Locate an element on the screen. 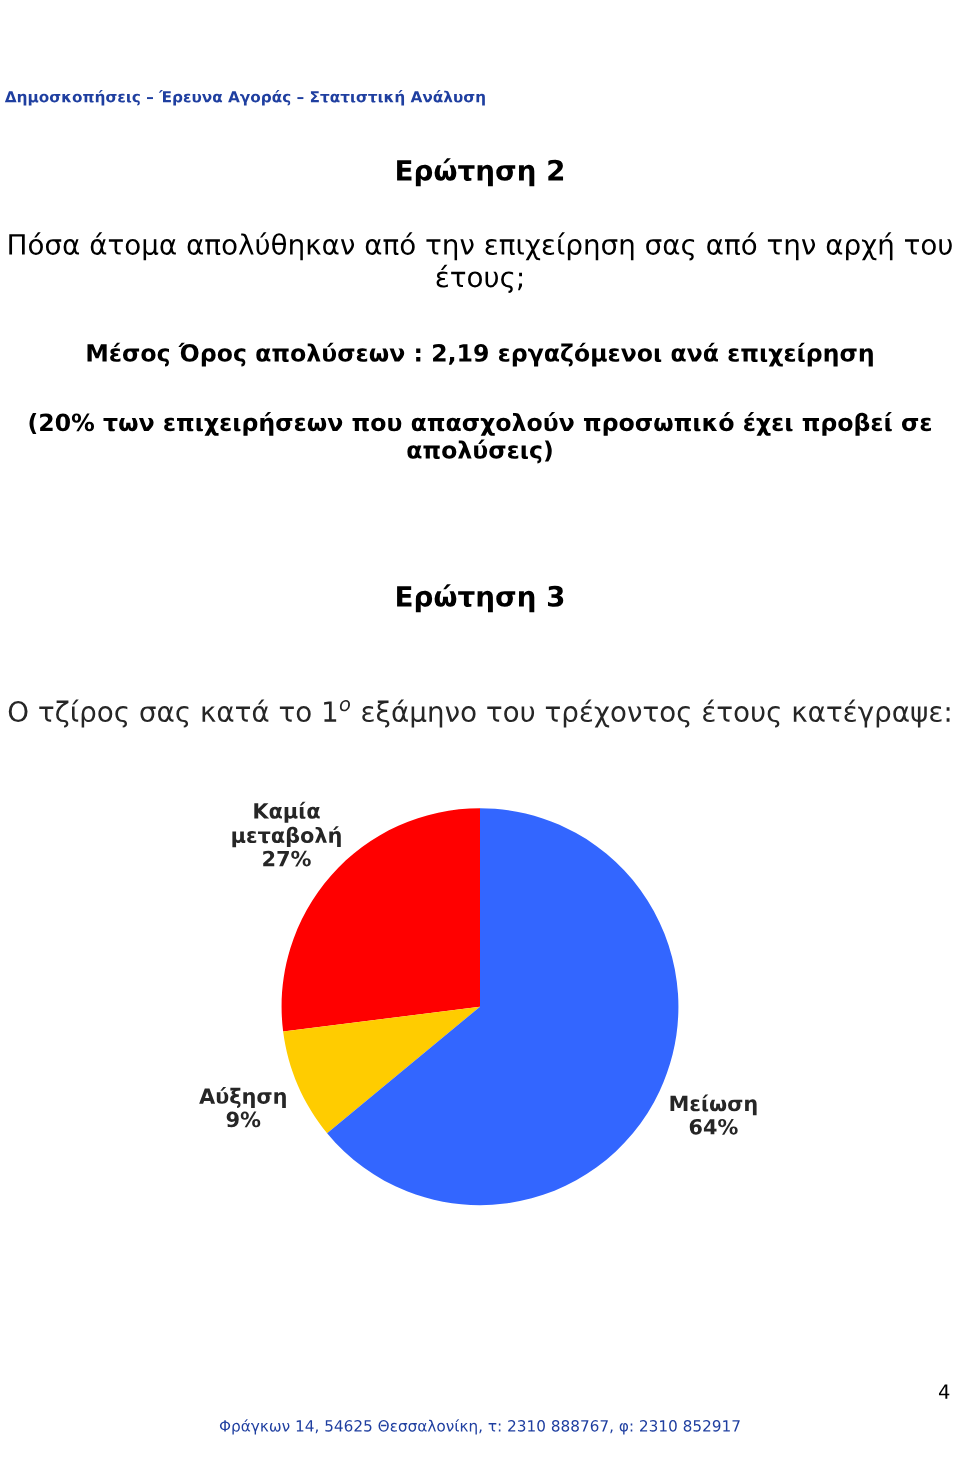 This screenshot has height=1459, width=960. slice-label: Αύξηση is located at coordinates (242, 1097).